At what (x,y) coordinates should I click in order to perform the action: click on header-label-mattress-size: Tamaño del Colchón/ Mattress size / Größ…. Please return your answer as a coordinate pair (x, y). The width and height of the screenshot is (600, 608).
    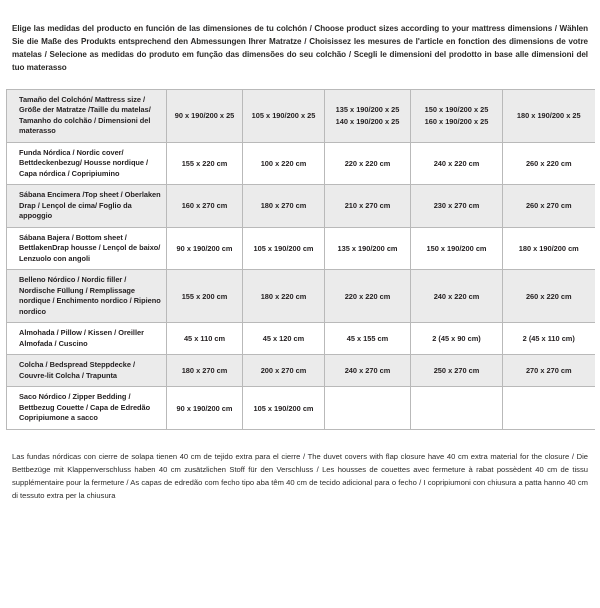
    Looking at the image, I should click on (86, 115).